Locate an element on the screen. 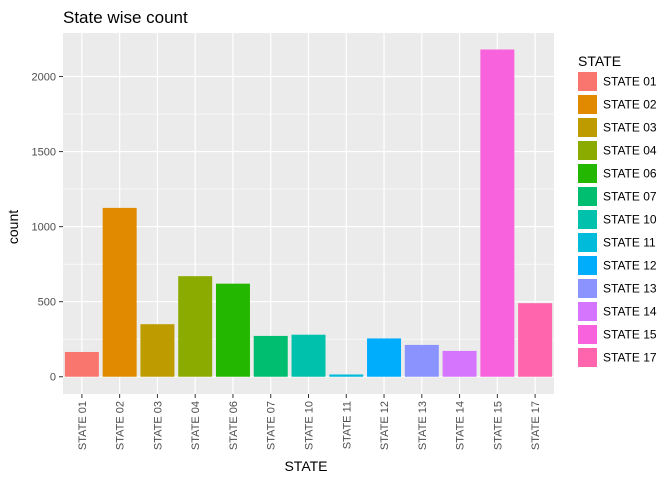  legend-label: STATE 11 is located at coordinates (629, 243).